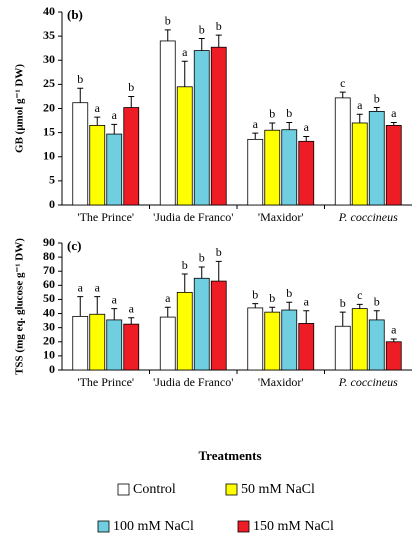 Image resolution: width=420 pixels, height=550 pixels. What do you see at coordinates (49, 298) in the screenshot?
I see `y-tick-label: 50` at bounding box center [49, 298].